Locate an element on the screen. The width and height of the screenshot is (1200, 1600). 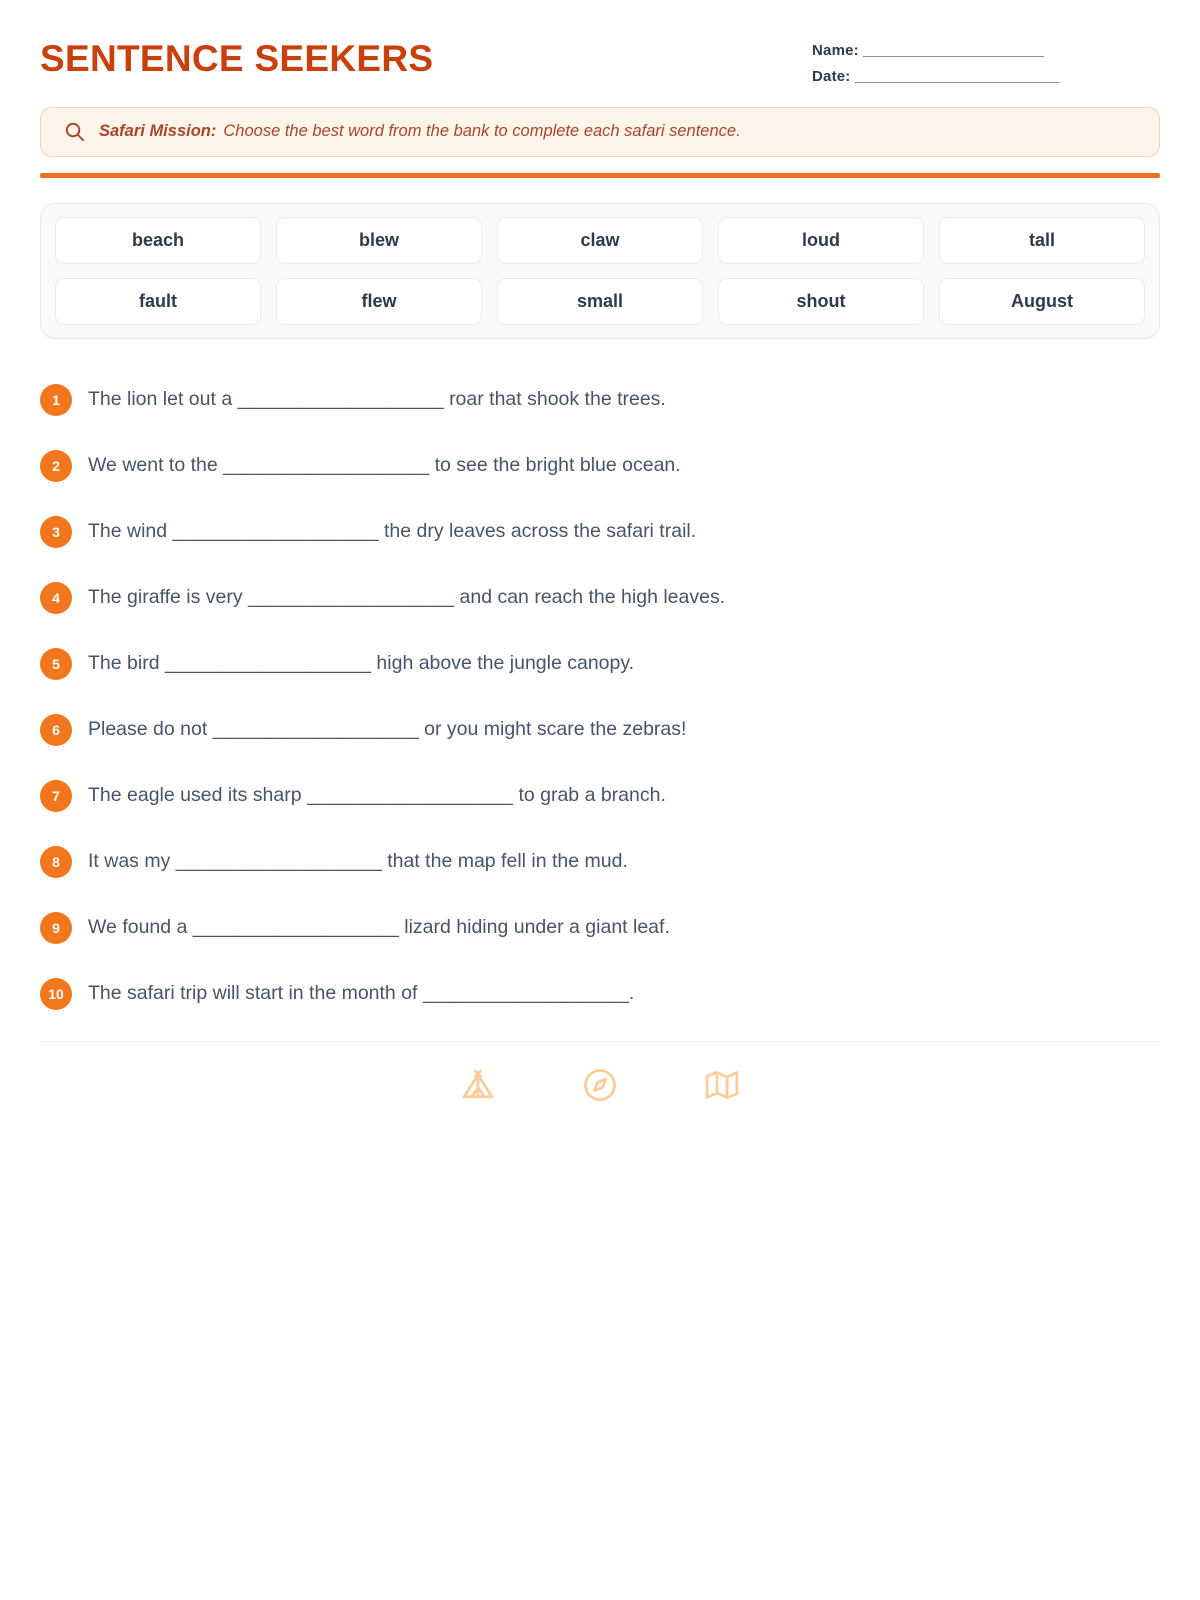
question-number-badge: 6 is located at coordinates (56, 729).